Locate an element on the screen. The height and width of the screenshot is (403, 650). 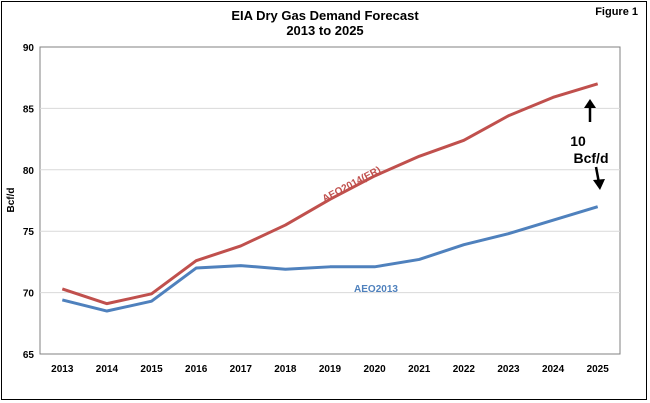
x-tick-label: 2022 is located at coordinates (464, 369).